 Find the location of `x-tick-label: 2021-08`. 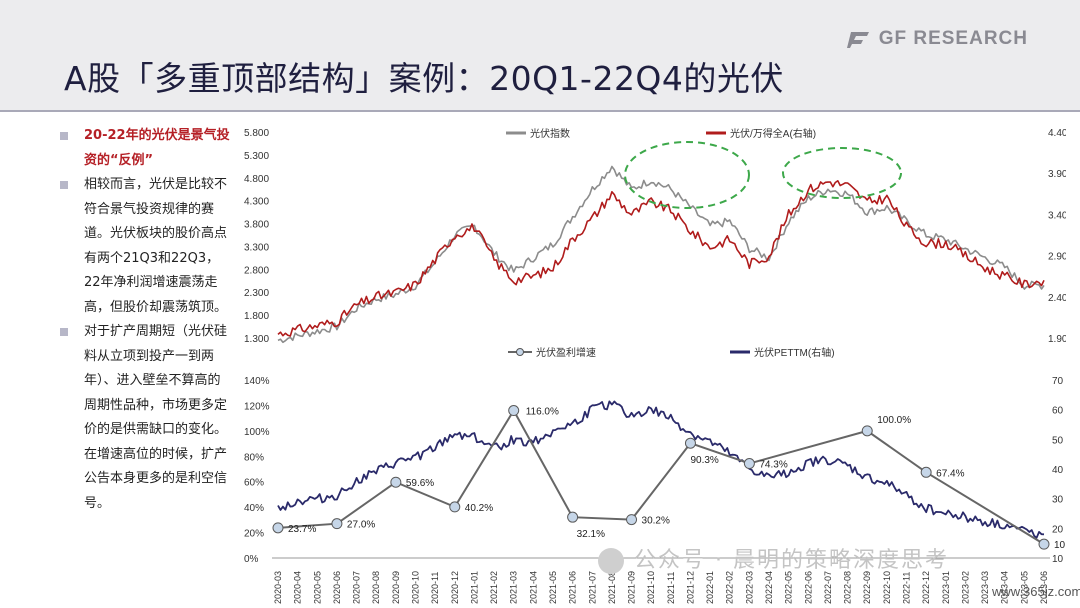

x-tick-label: 2021-08 is located at coordinates (612, 587).